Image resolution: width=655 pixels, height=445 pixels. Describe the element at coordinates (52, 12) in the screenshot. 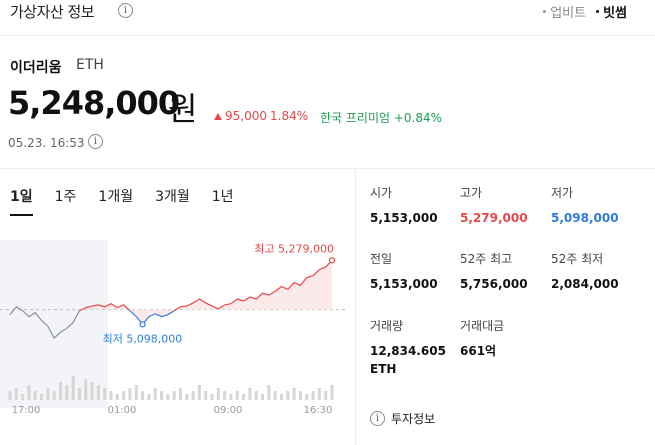

I see `page-title: 가상자산 정보` at that location.